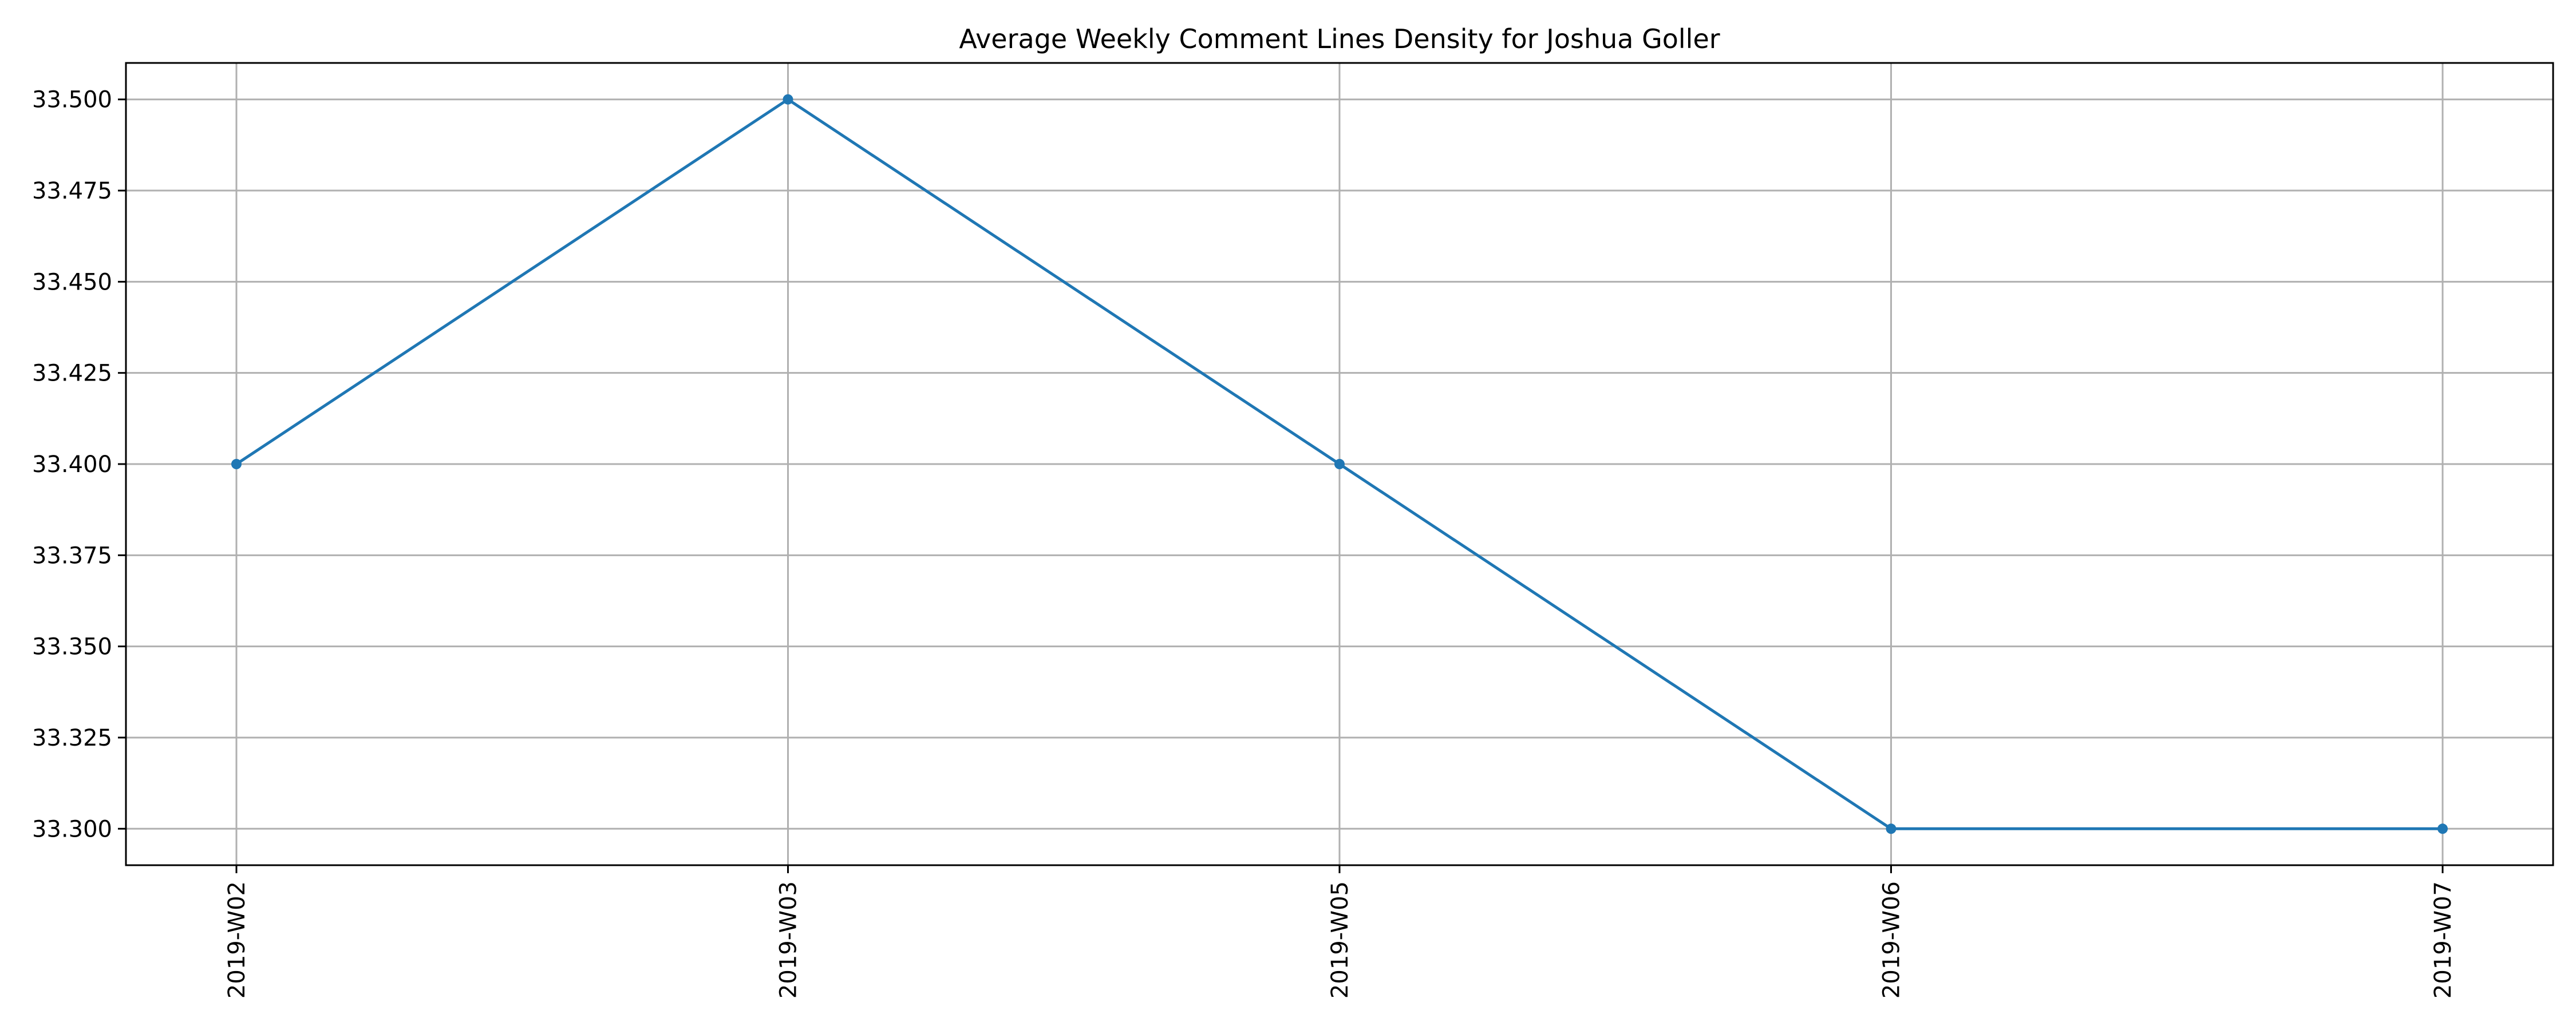 The width and height of the screenshot is (2576, 1030). Describe the element at coordinates (789, 940) in the screenshot. I see `x-tick-label: 2019-W03` at that location.